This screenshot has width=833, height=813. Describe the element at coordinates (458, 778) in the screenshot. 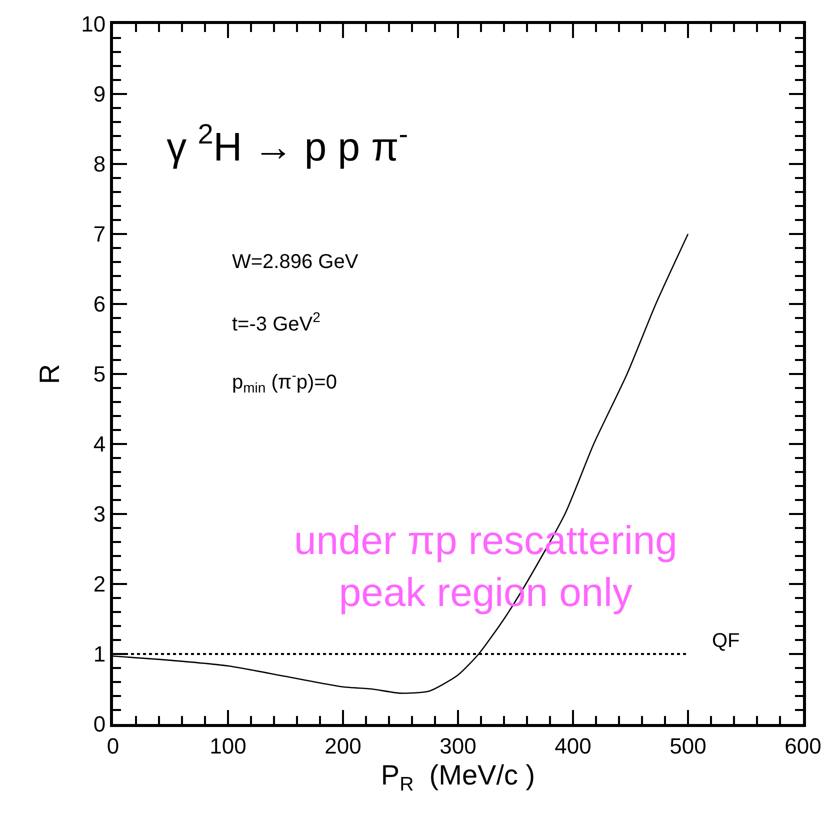

I see `x-axis-title: P$_{R}$ (MeV/c )` at that location.